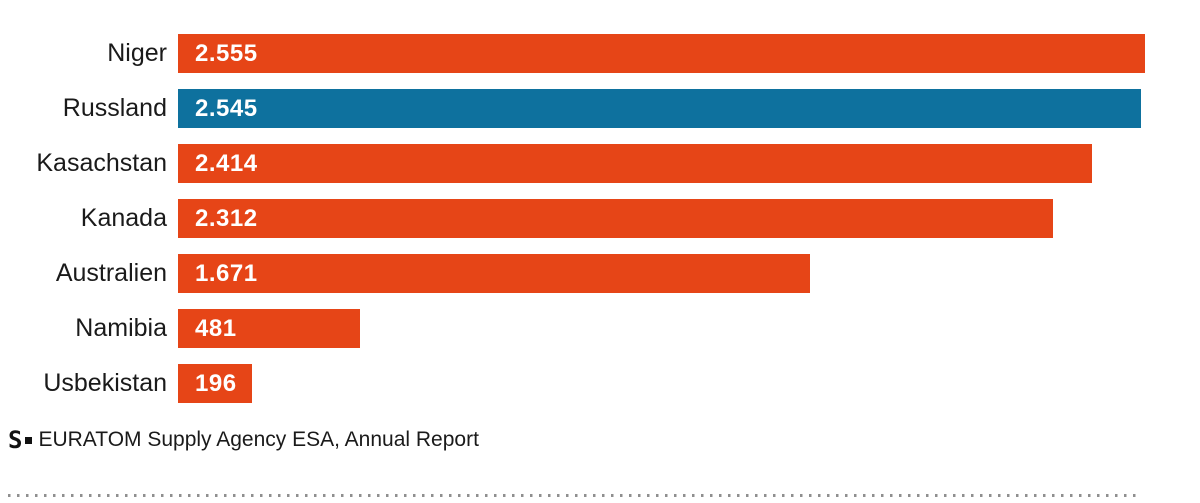 Image resolution: width=1200 pixels, height=503 pixels. What do you see at coordinates (615, 218) in the screenshot?
I see `bar: 2.312` at bounding box center [615, 218].